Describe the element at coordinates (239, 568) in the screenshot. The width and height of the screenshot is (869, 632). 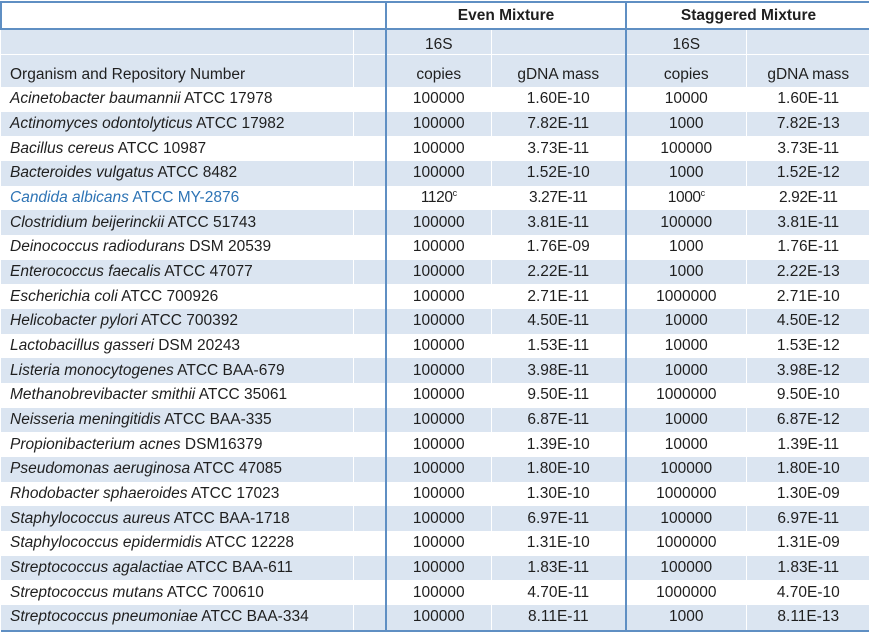
I see `repository-number: ATCC BAA-611` at that location.